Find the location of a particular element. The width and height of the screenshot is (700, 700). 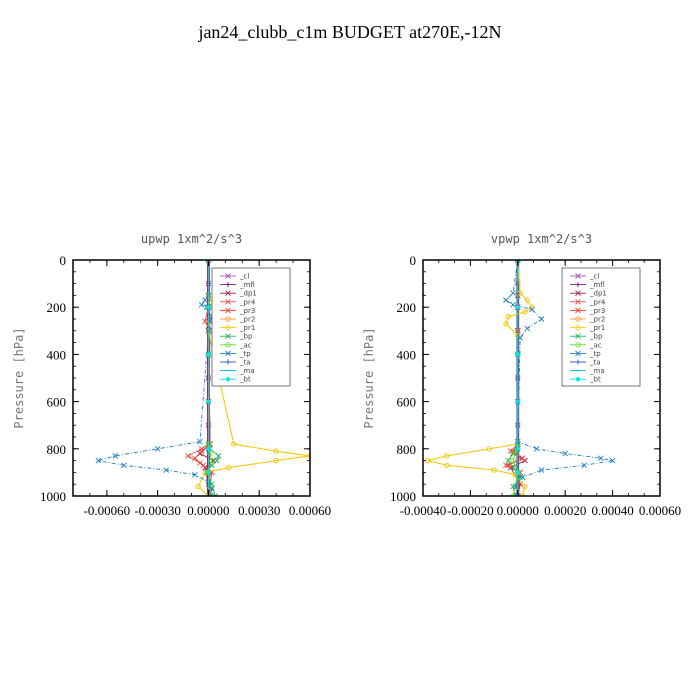

series_bt is located at coordinates (208, 378).